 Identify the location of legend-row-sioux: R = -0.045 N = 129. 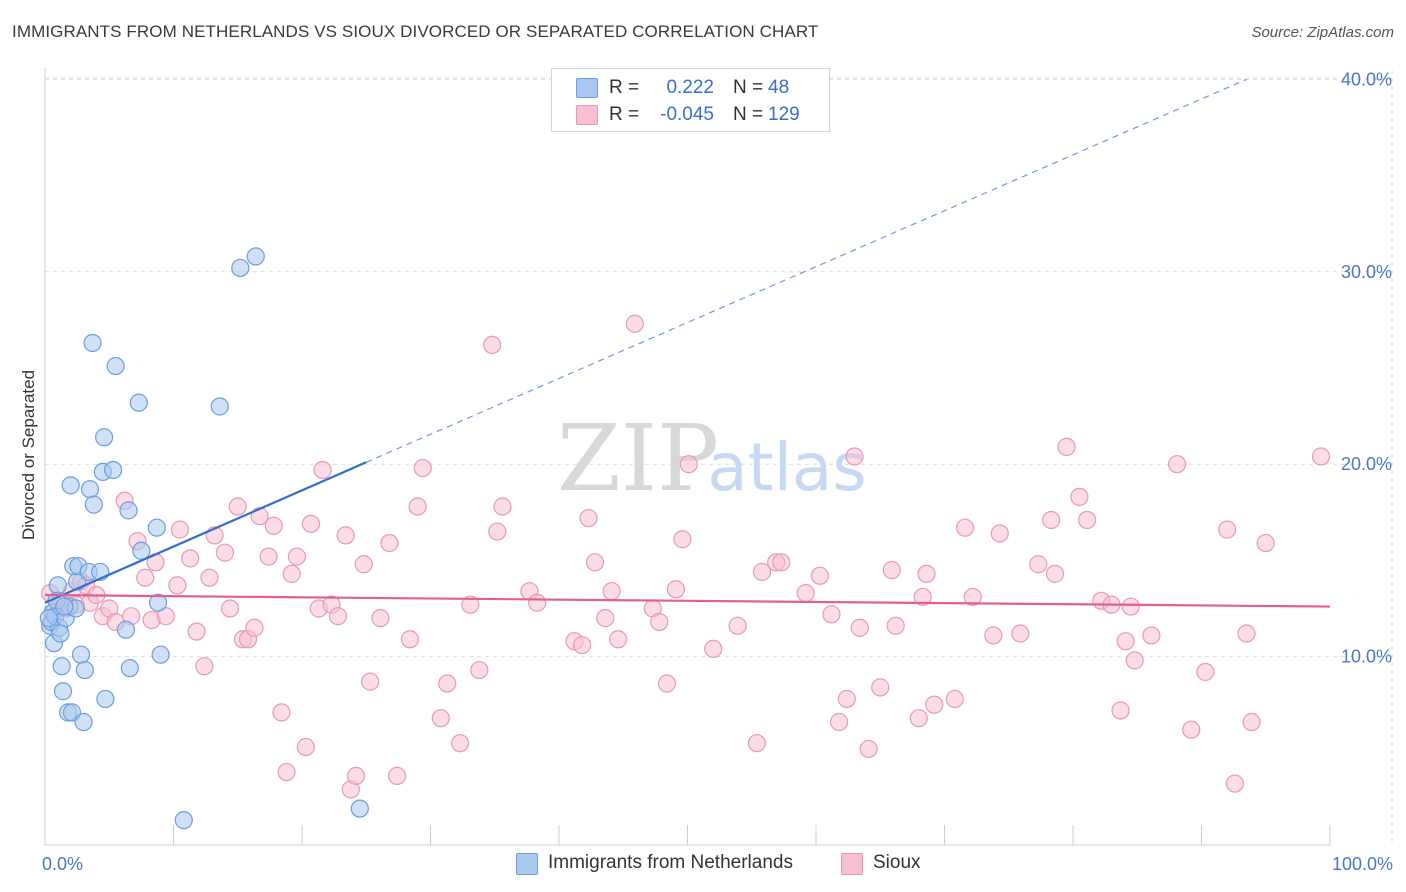
(690, 115).